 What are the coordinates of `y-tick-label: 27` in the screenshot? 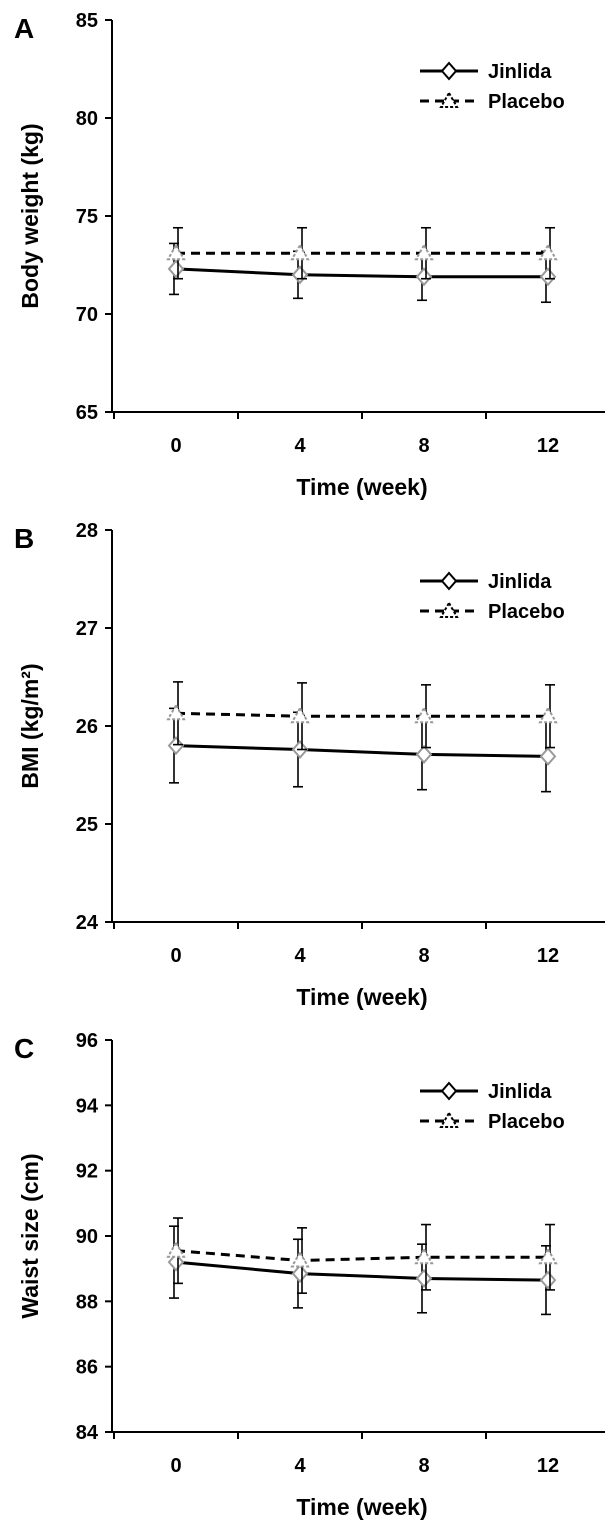 It's located at (87, 629).